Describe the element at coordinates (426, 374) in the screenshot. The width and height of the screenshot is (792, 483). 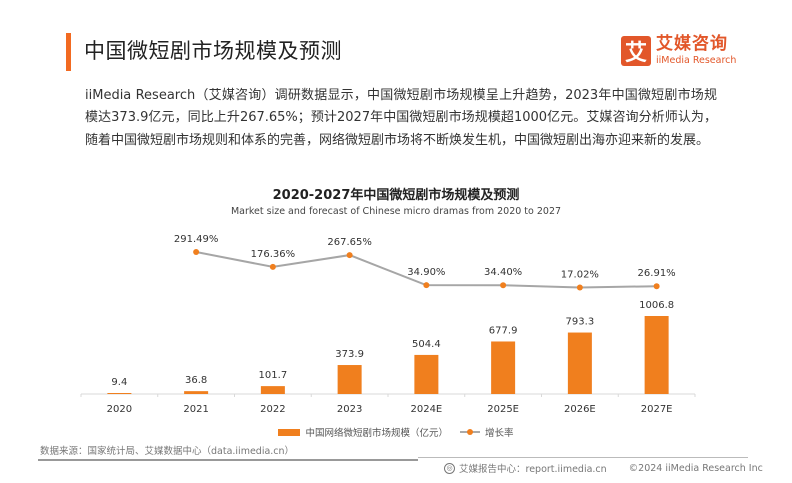
I see `bar-2024E` at that location.